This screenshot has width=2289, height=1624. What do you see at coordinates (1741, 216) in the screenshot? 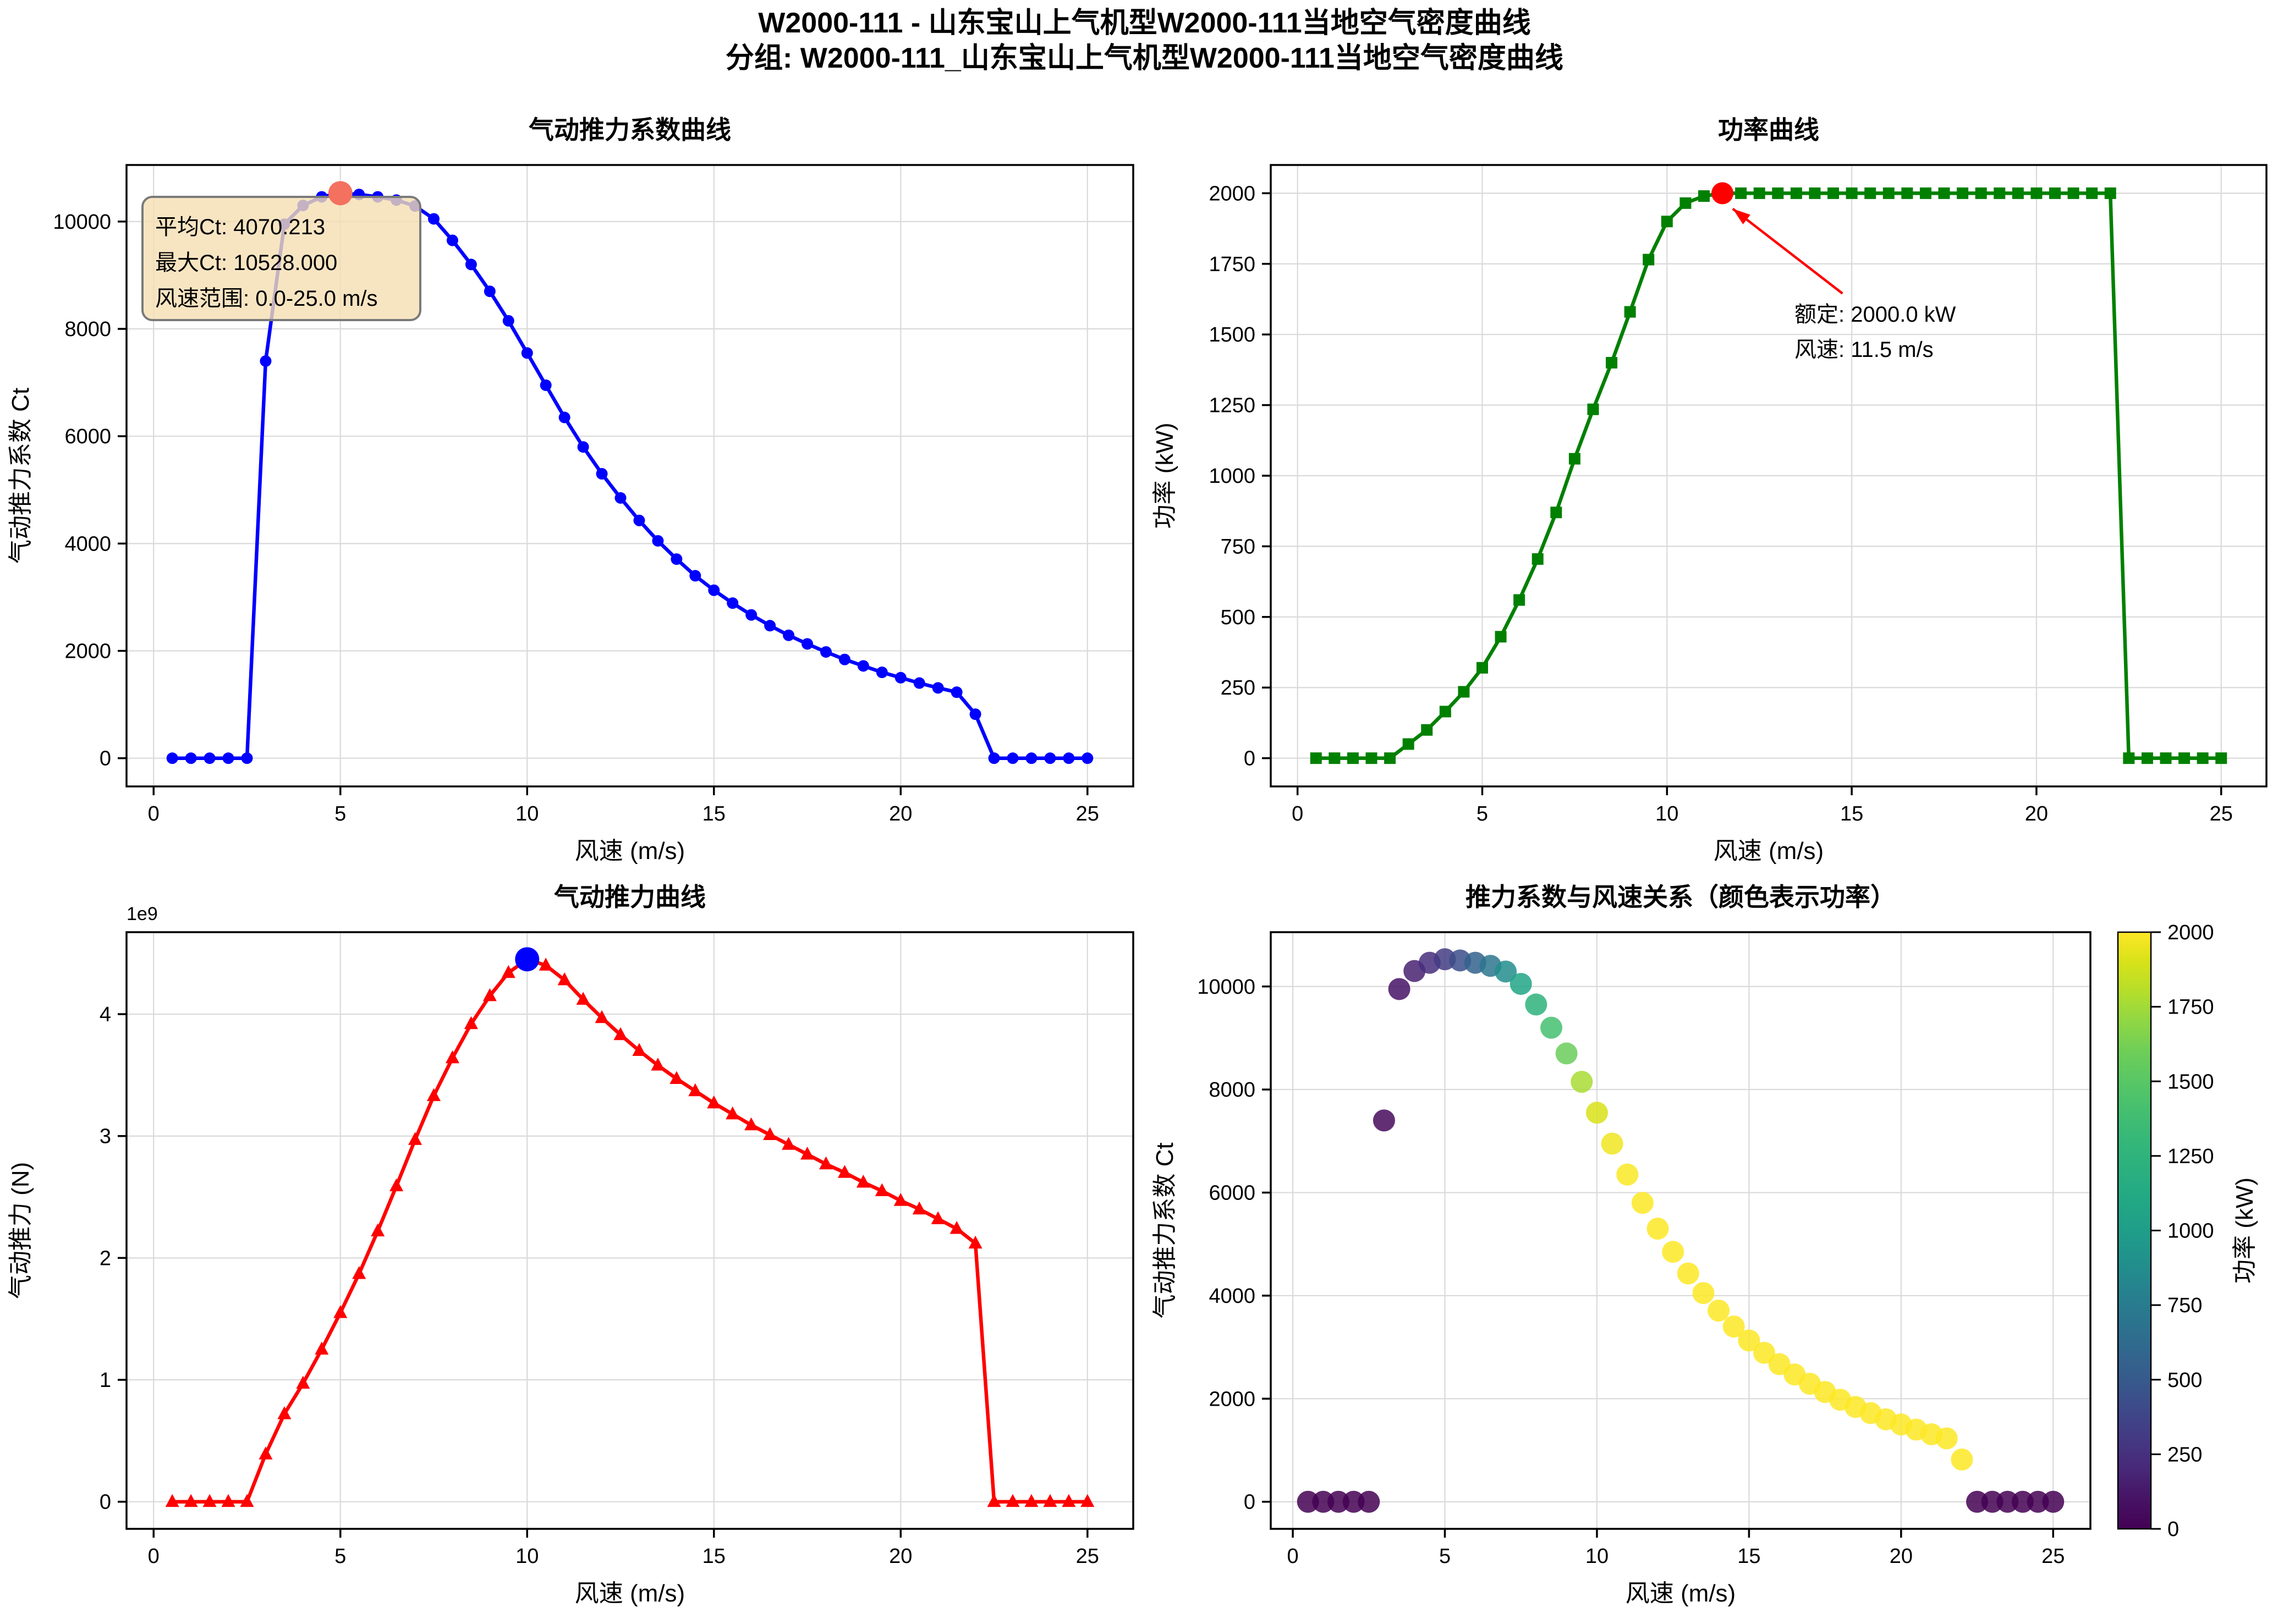
I see `annotation-arrowhead` at bounding box center [1741, 216].